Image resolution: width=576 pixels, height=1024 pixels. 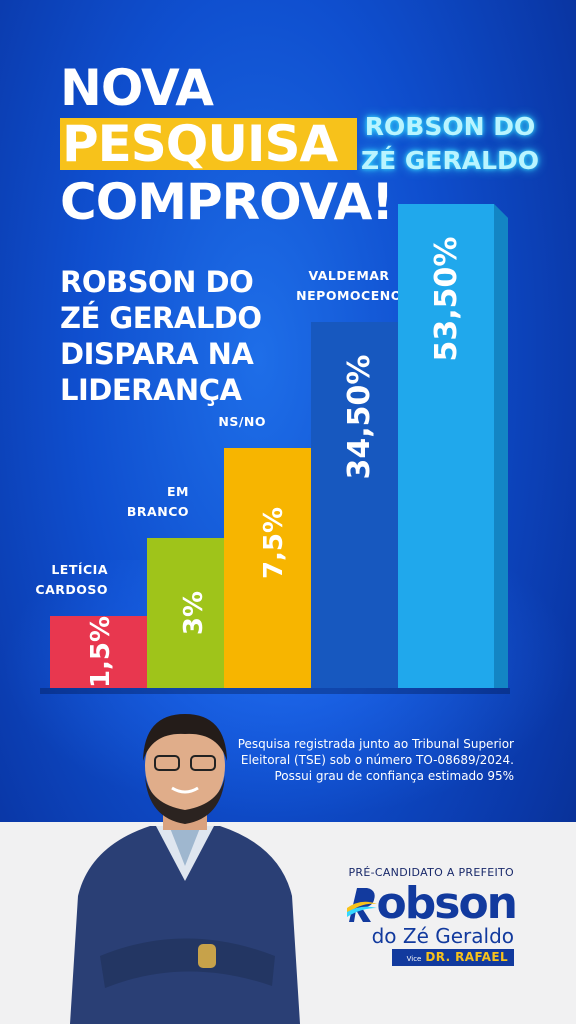 I want to click on headline-line-2: PESQUISA, so click(x=209, y=144).